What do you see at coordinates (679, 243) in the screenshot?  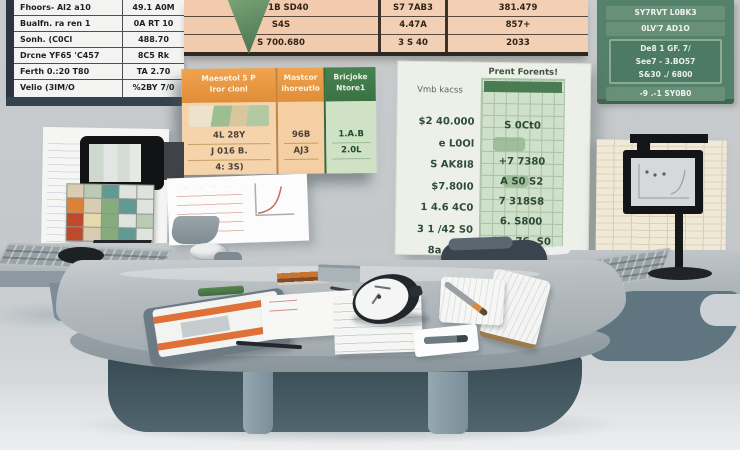 I see `monitor-pole` at bounding box center [679, 243].